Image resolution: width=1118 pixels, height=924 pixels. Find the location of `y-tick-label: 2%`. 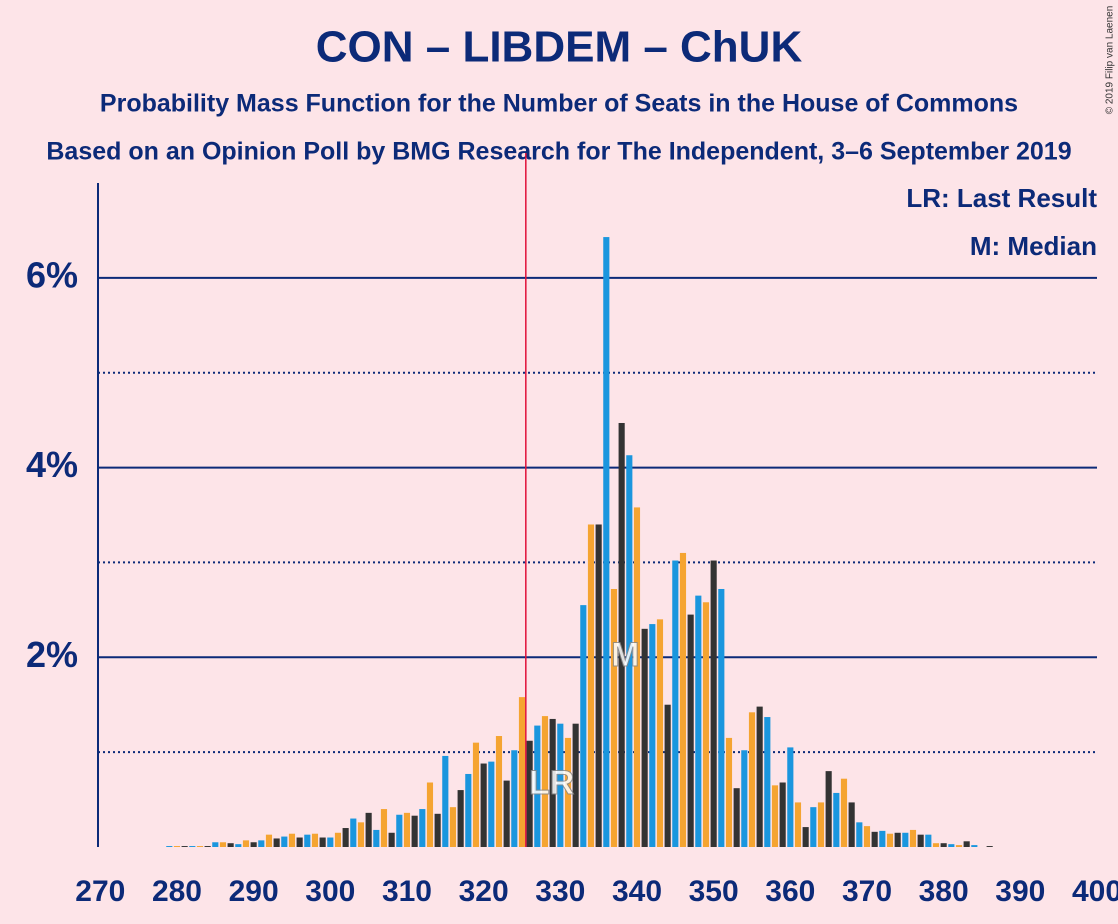

y-tick-label: 2% is located at coordinates (52, 654).